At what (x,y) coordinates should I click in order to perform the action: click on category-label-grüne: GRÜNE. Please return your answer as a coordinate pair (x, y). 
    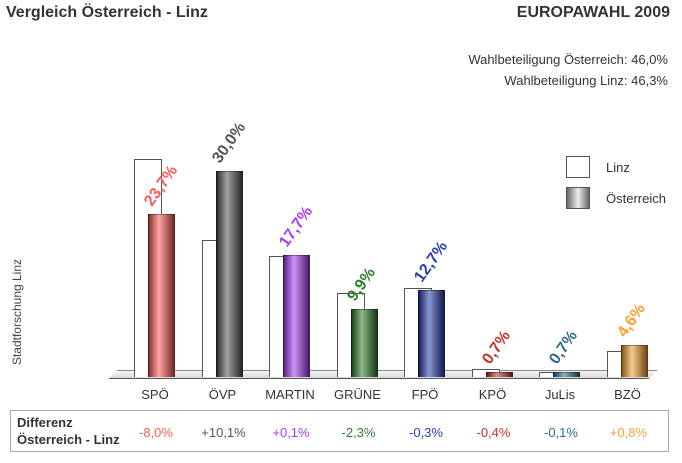
    Looking at the image, I should click on (357, 394).